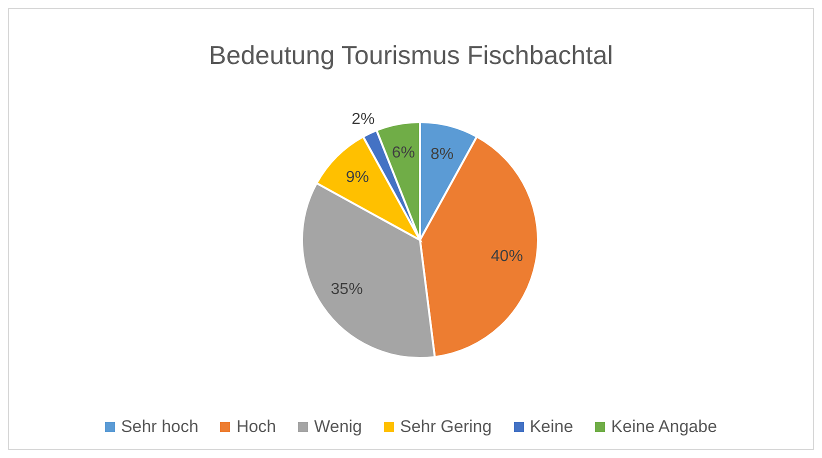  I want to click on legend-label: Sehr hoch, so click(159, 427).